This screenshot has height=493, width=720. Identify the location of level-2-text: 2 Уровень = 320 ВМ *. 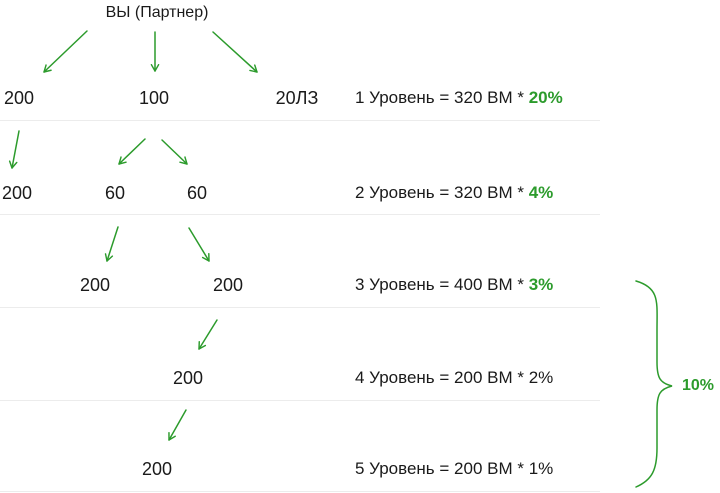
(442, 192).